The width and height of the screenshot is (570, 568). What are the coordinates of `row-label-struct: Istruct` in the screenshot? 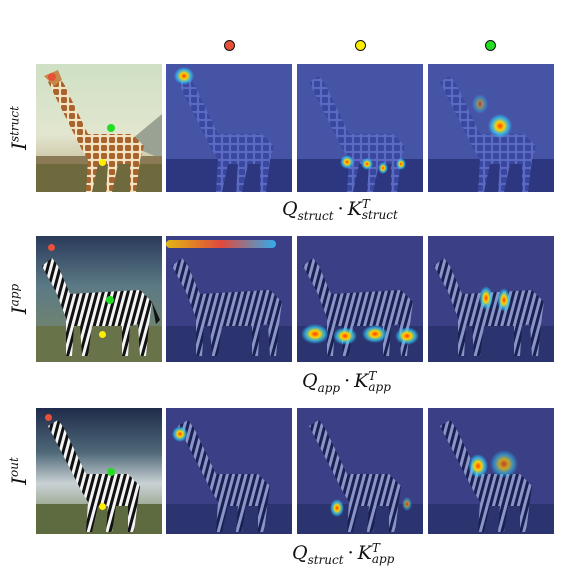 It's located at (19, 128).